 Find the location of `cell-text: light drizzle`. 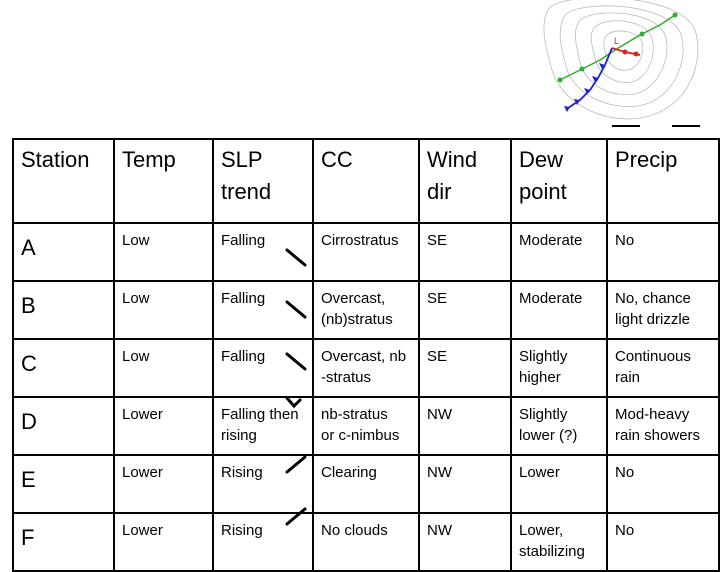

cell-text: light drizzle is located at coordinates (653, 319).